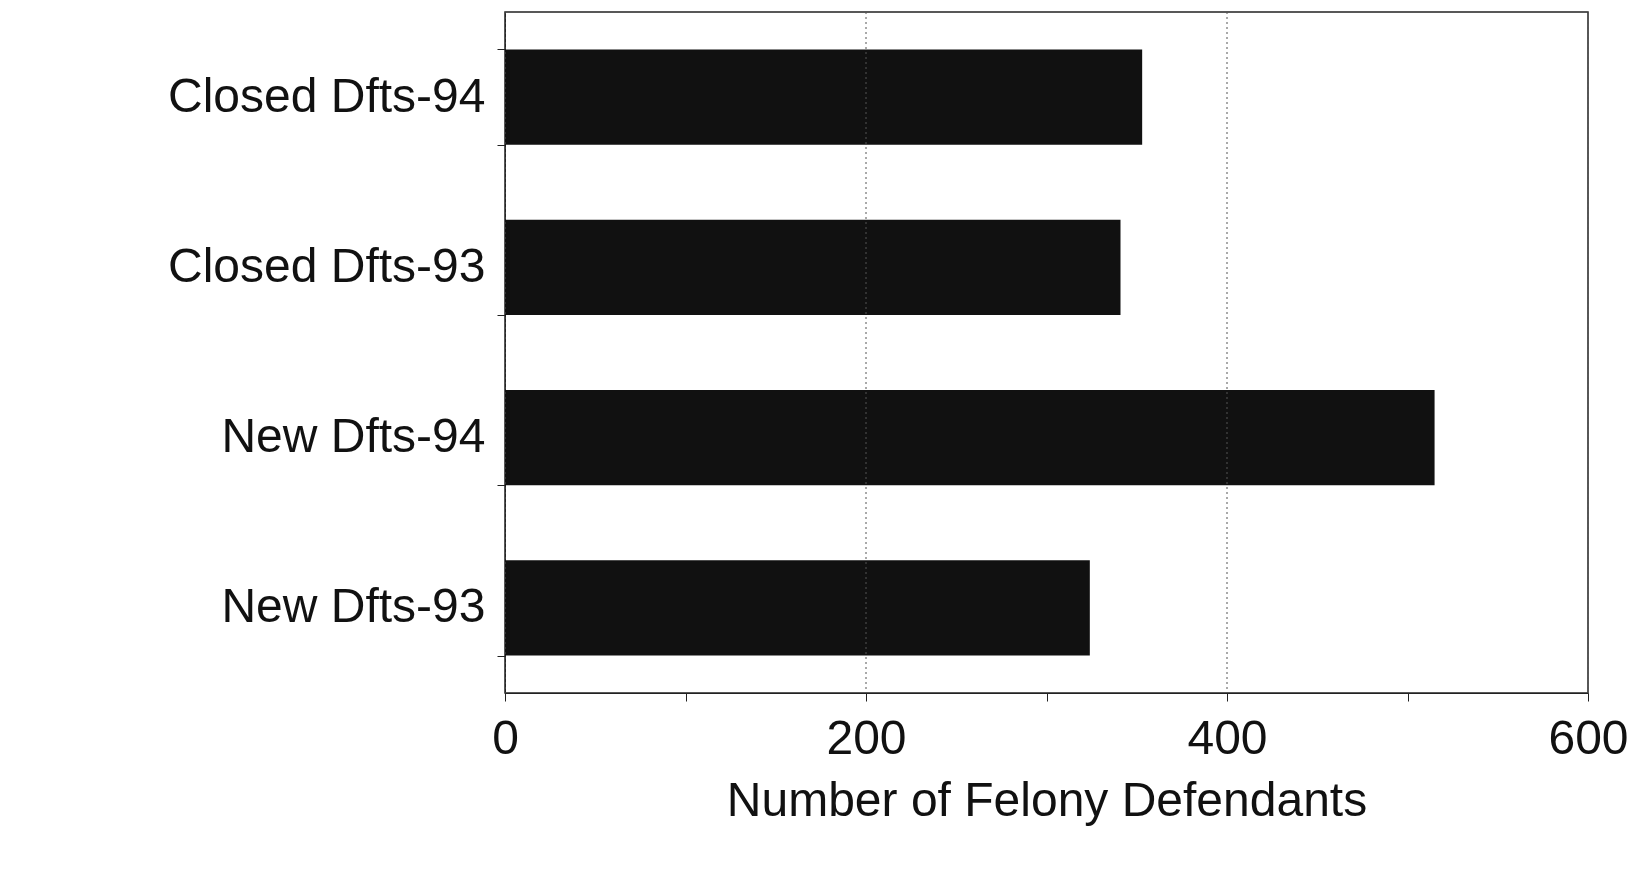 The height and width of the screenshot is (887, 1642). Describe the element at coordinates (353, 606) in the screenshot. I see `y-tick-label: New Dfts-93` at that location.